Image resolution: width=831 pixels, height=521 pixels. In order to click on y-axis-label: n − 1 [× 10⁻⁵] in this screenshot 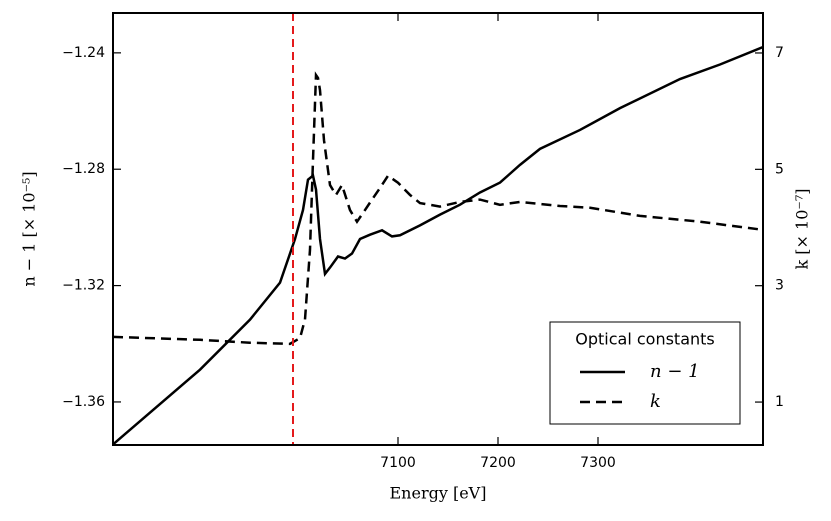, I will do `click(29, 228)`.